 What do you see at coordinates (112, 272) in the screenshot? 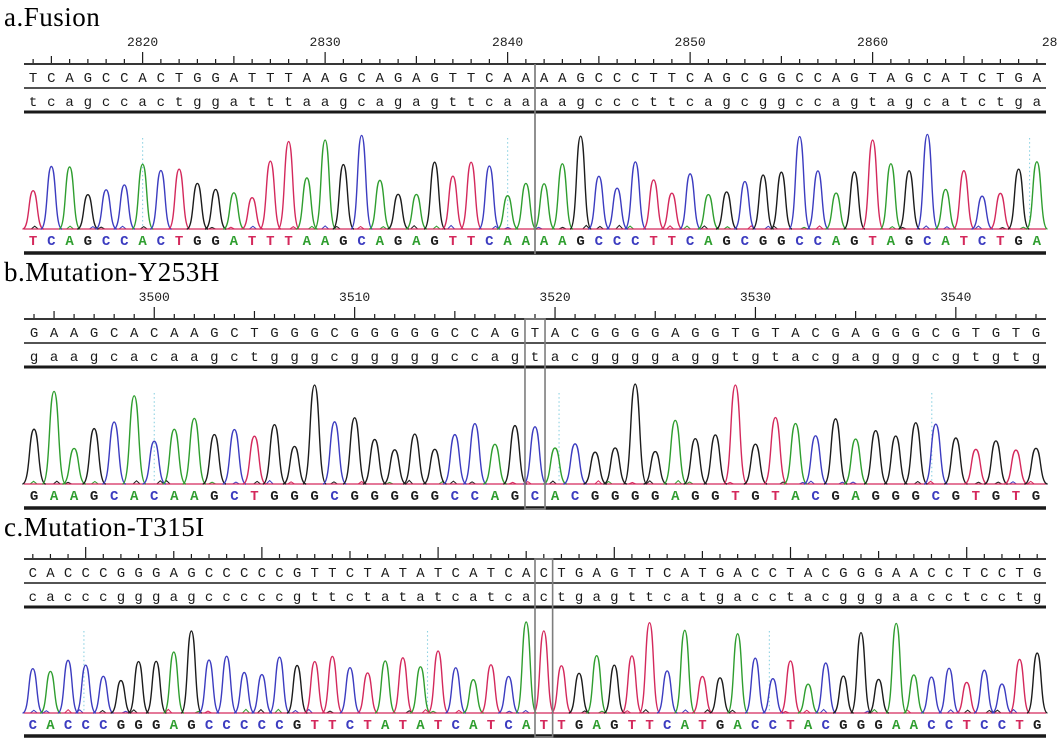
I see `panel-title-mutation-y253h: b.Mutation-Y253H` at bounding box center [112, 272].